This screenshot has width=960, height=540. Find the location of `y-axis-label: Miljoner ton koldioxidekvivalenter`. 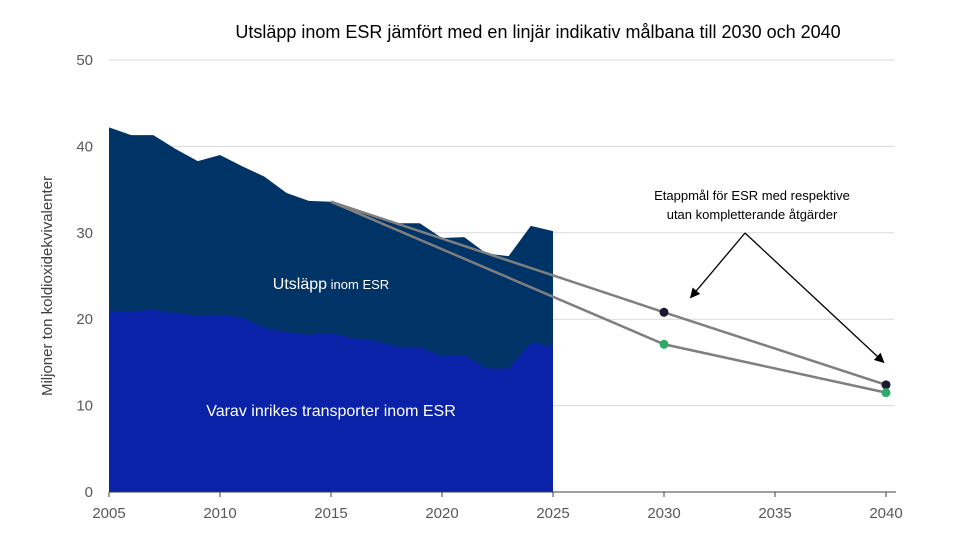

y-axis-label: Miljoner ton koldioxidekvivalenter is located at coordinates (47, 286).